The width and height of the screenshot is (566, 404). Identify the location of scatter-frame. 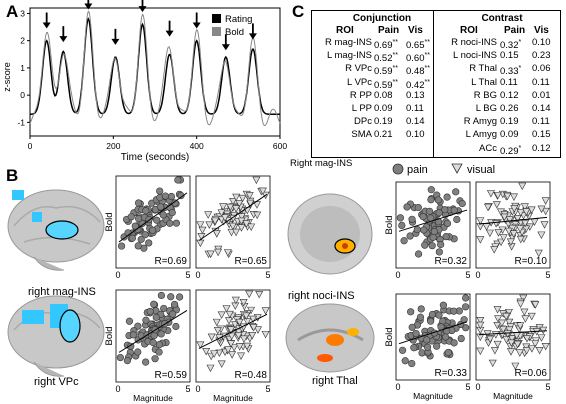
(233, 336).